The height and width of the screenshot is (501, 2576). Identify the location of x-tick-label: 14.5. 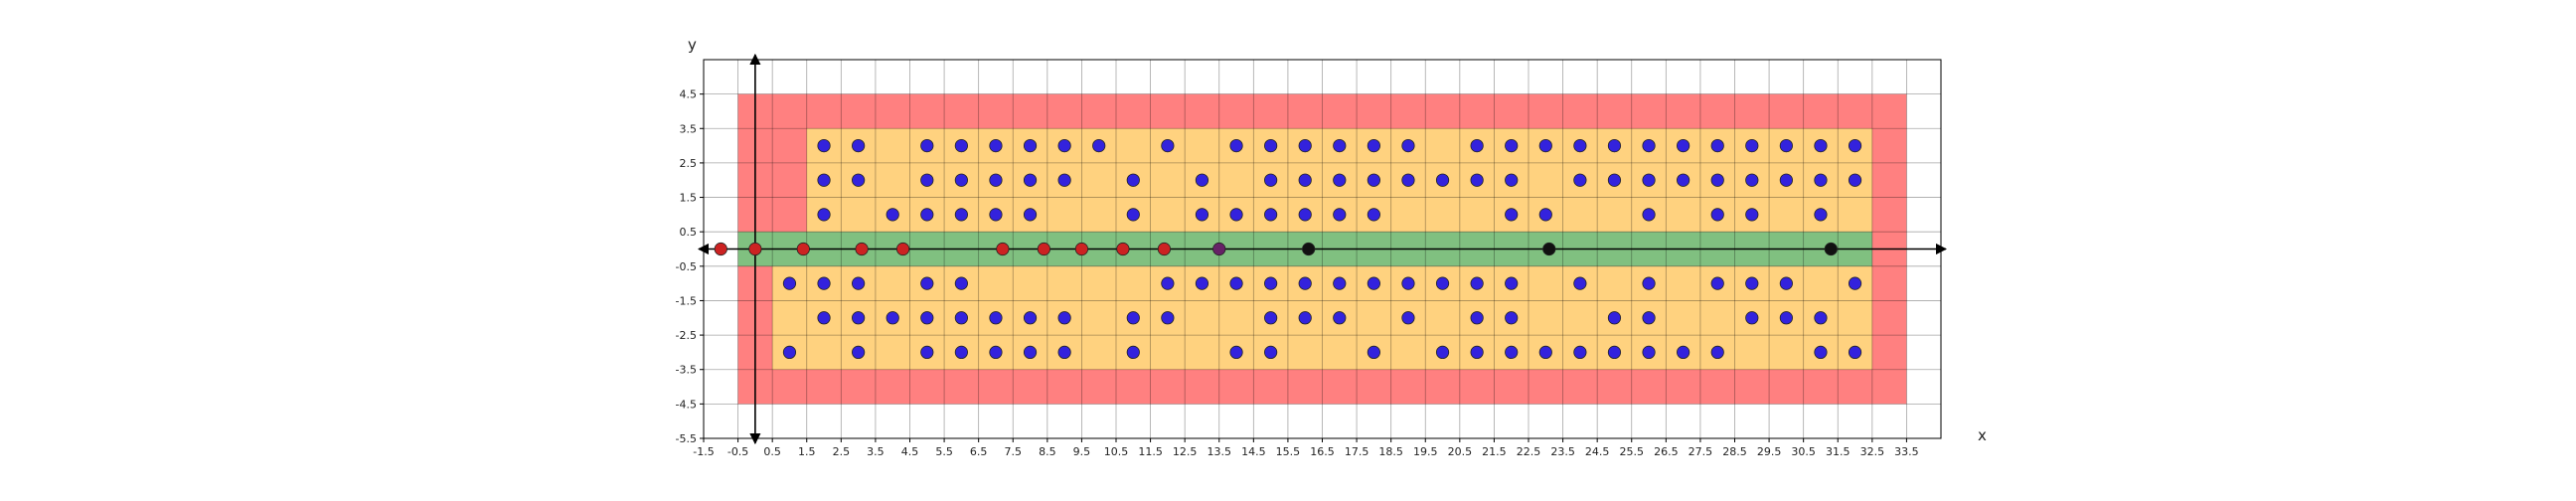
(1253, 451).